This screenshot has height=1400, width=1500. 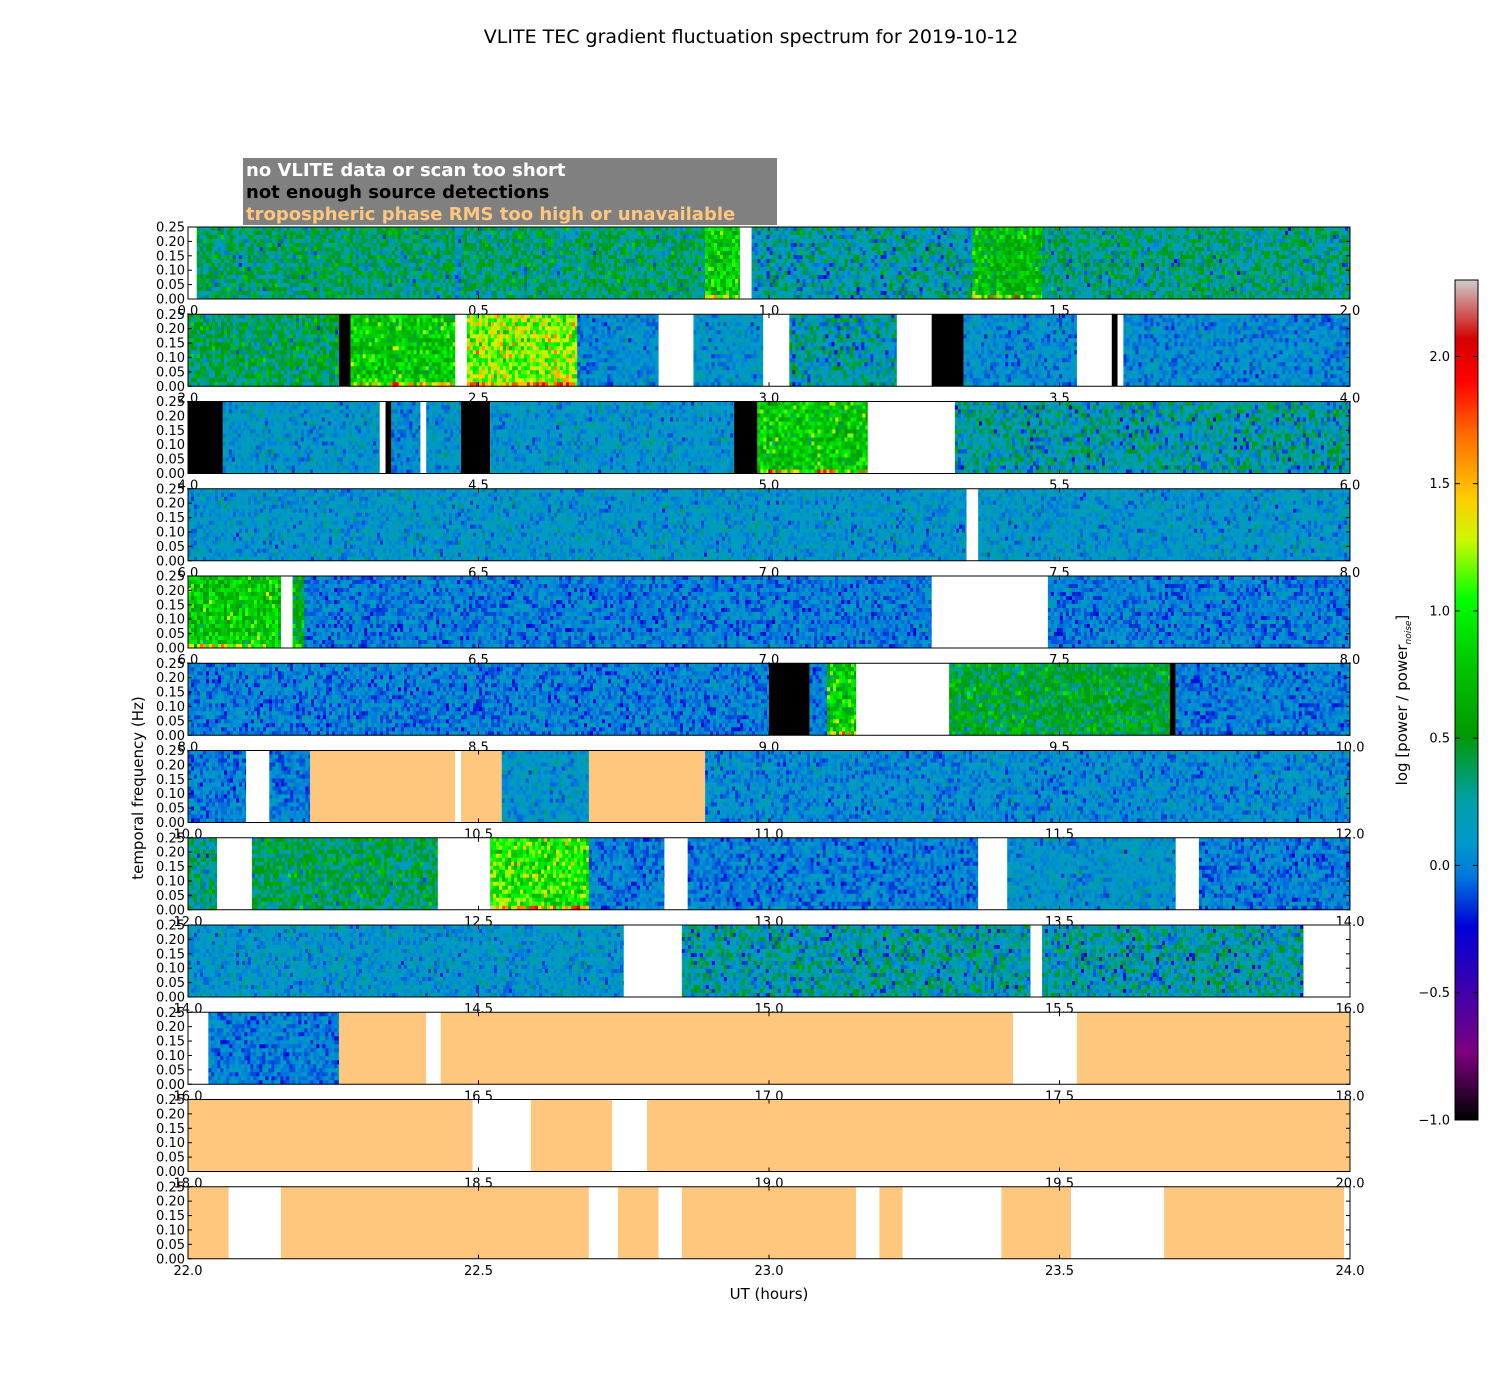 What do you see at coordinates (1434, 1121) in the screenshot?
I see `colorbar-tick-label: −1.0` at bounding box center [1434, 1121].